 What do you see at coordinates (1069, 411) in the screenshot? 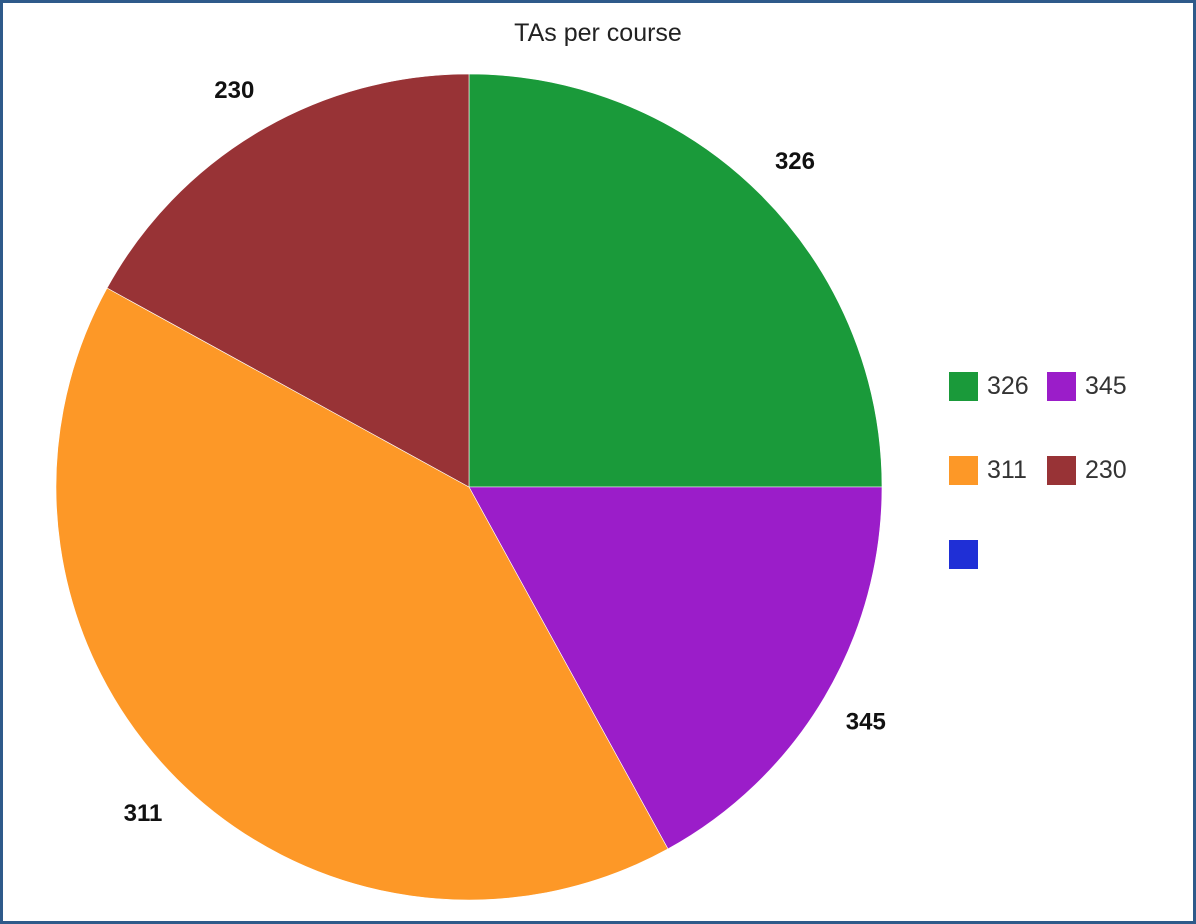
I see `legend-row: 326 345` at bounding box center [1069, 411].